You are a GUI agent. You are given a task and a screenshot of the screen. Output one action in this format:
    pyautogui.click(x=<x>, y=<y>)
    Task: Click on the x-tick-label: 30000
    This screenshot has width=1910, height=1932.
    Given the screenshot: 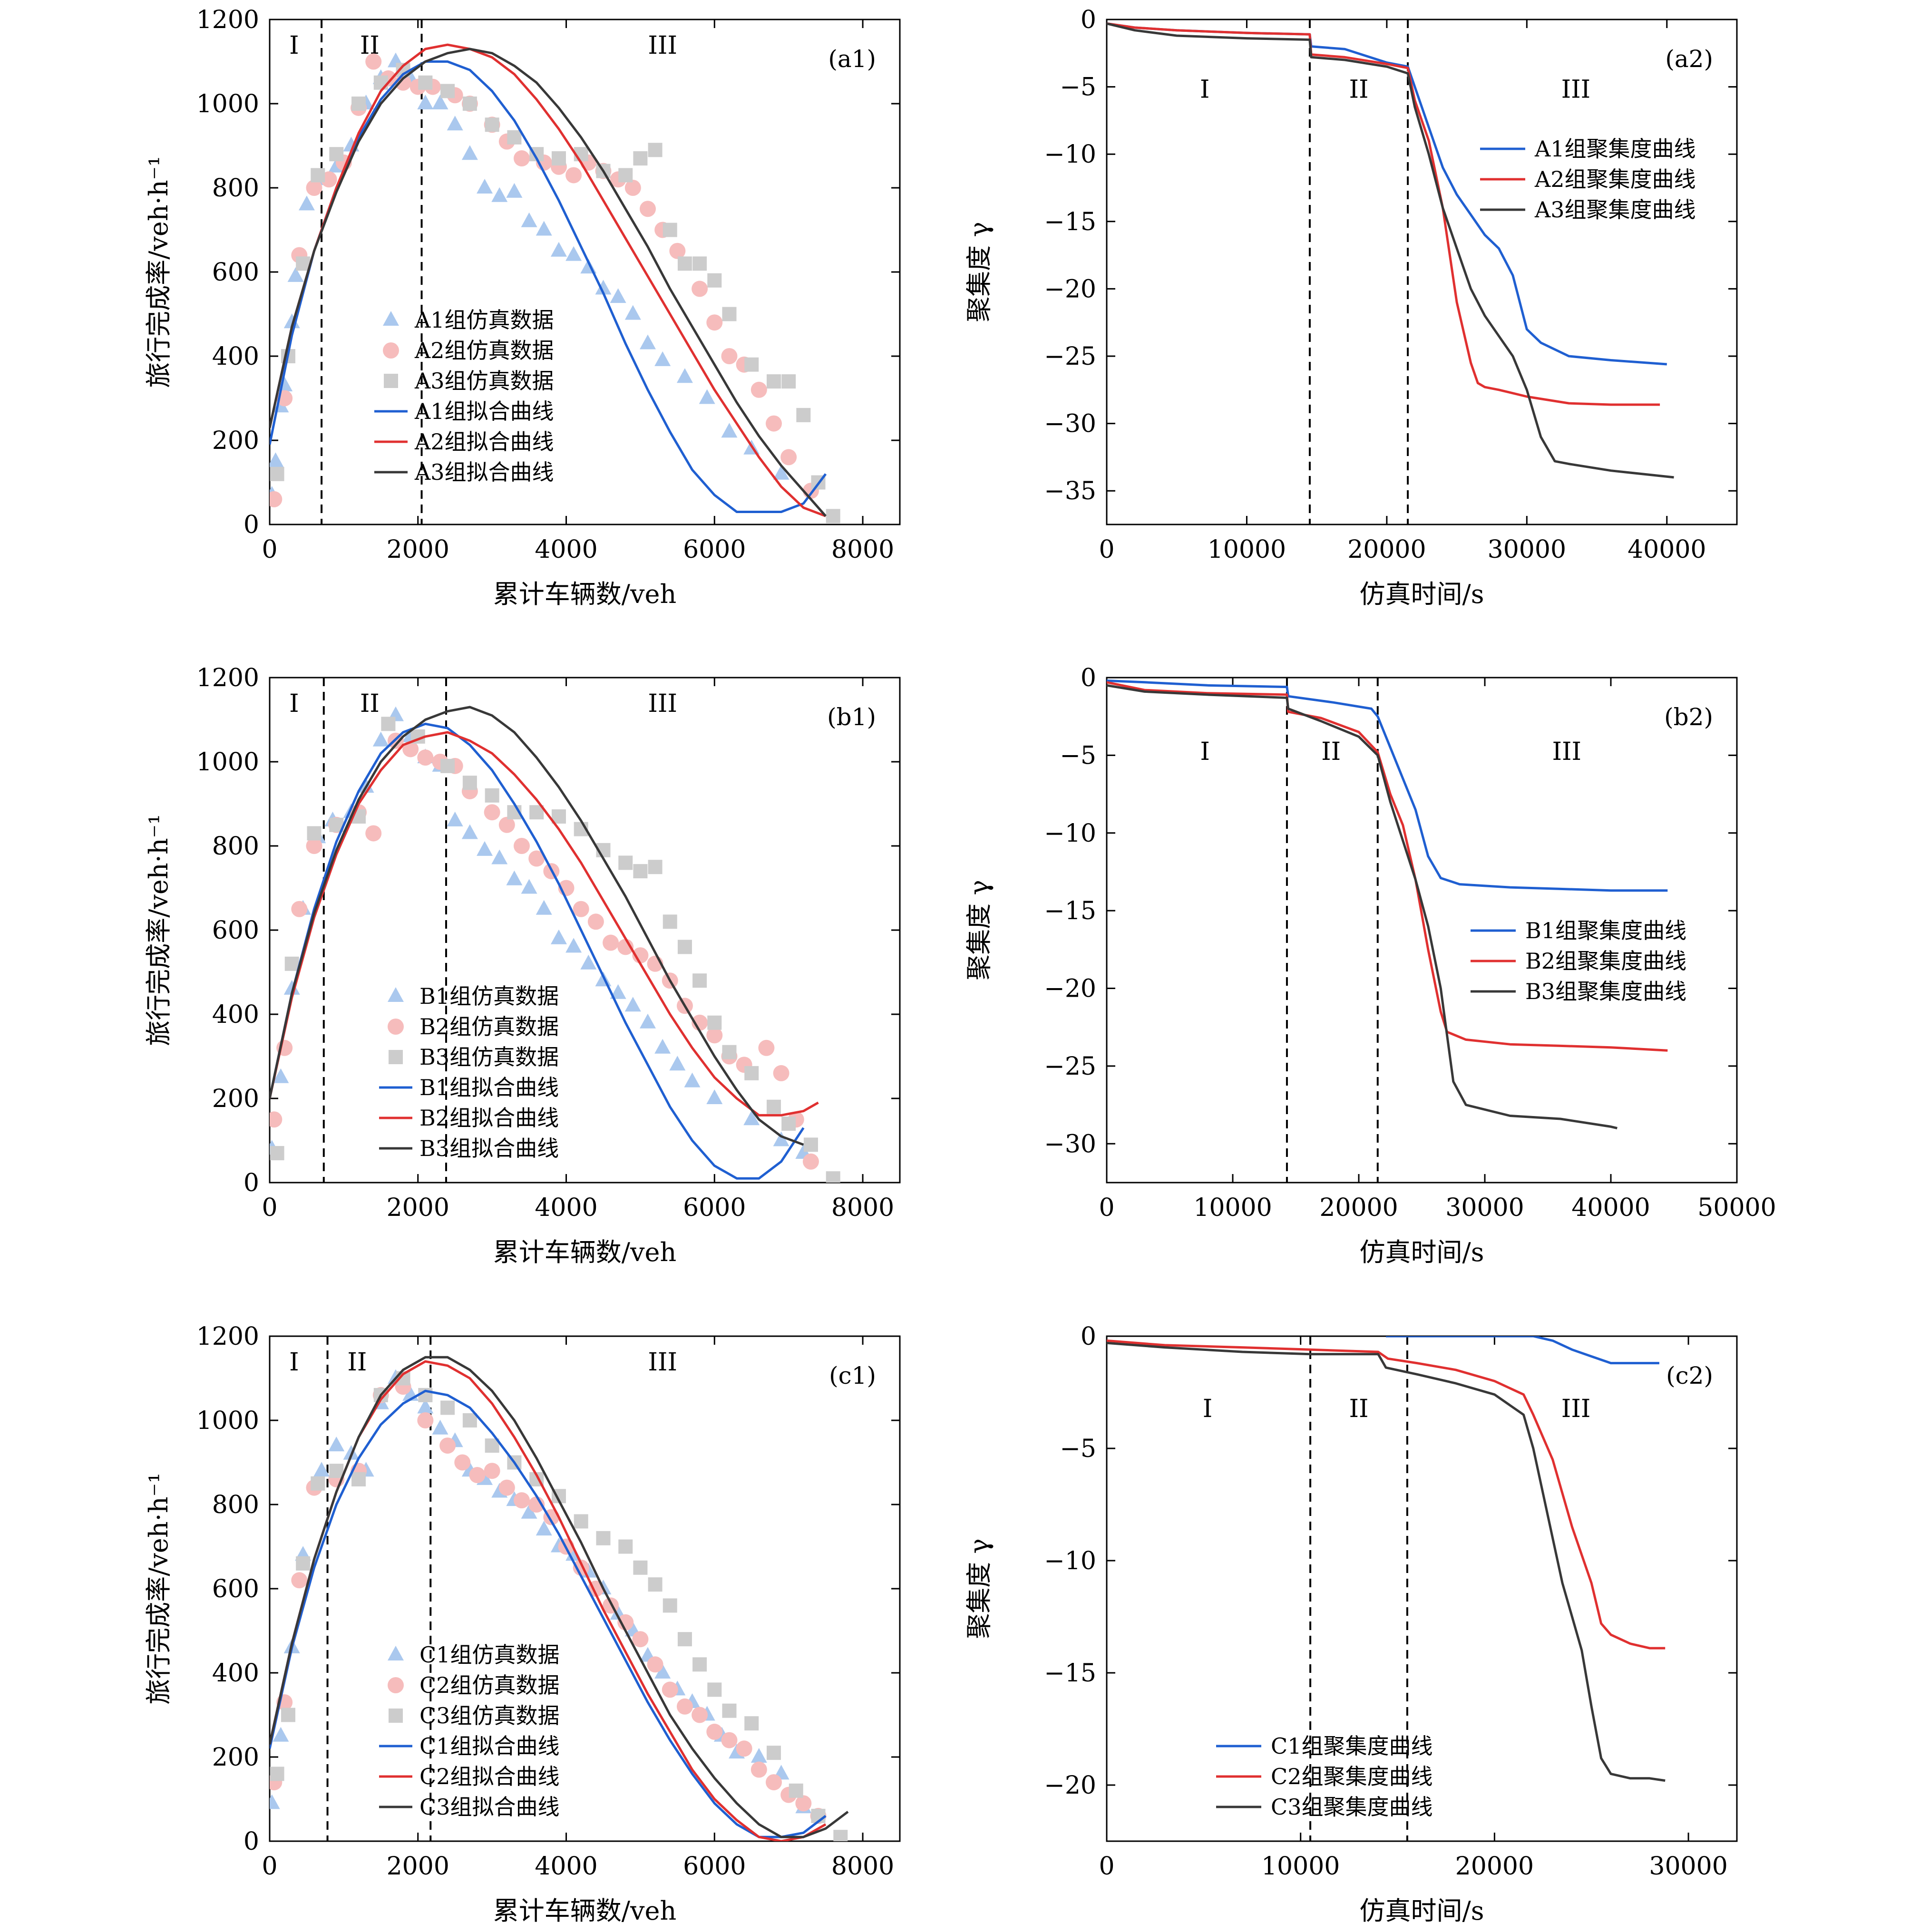 What is the action you would take?
    pyautogui.click(x=1485, y=1208)
    